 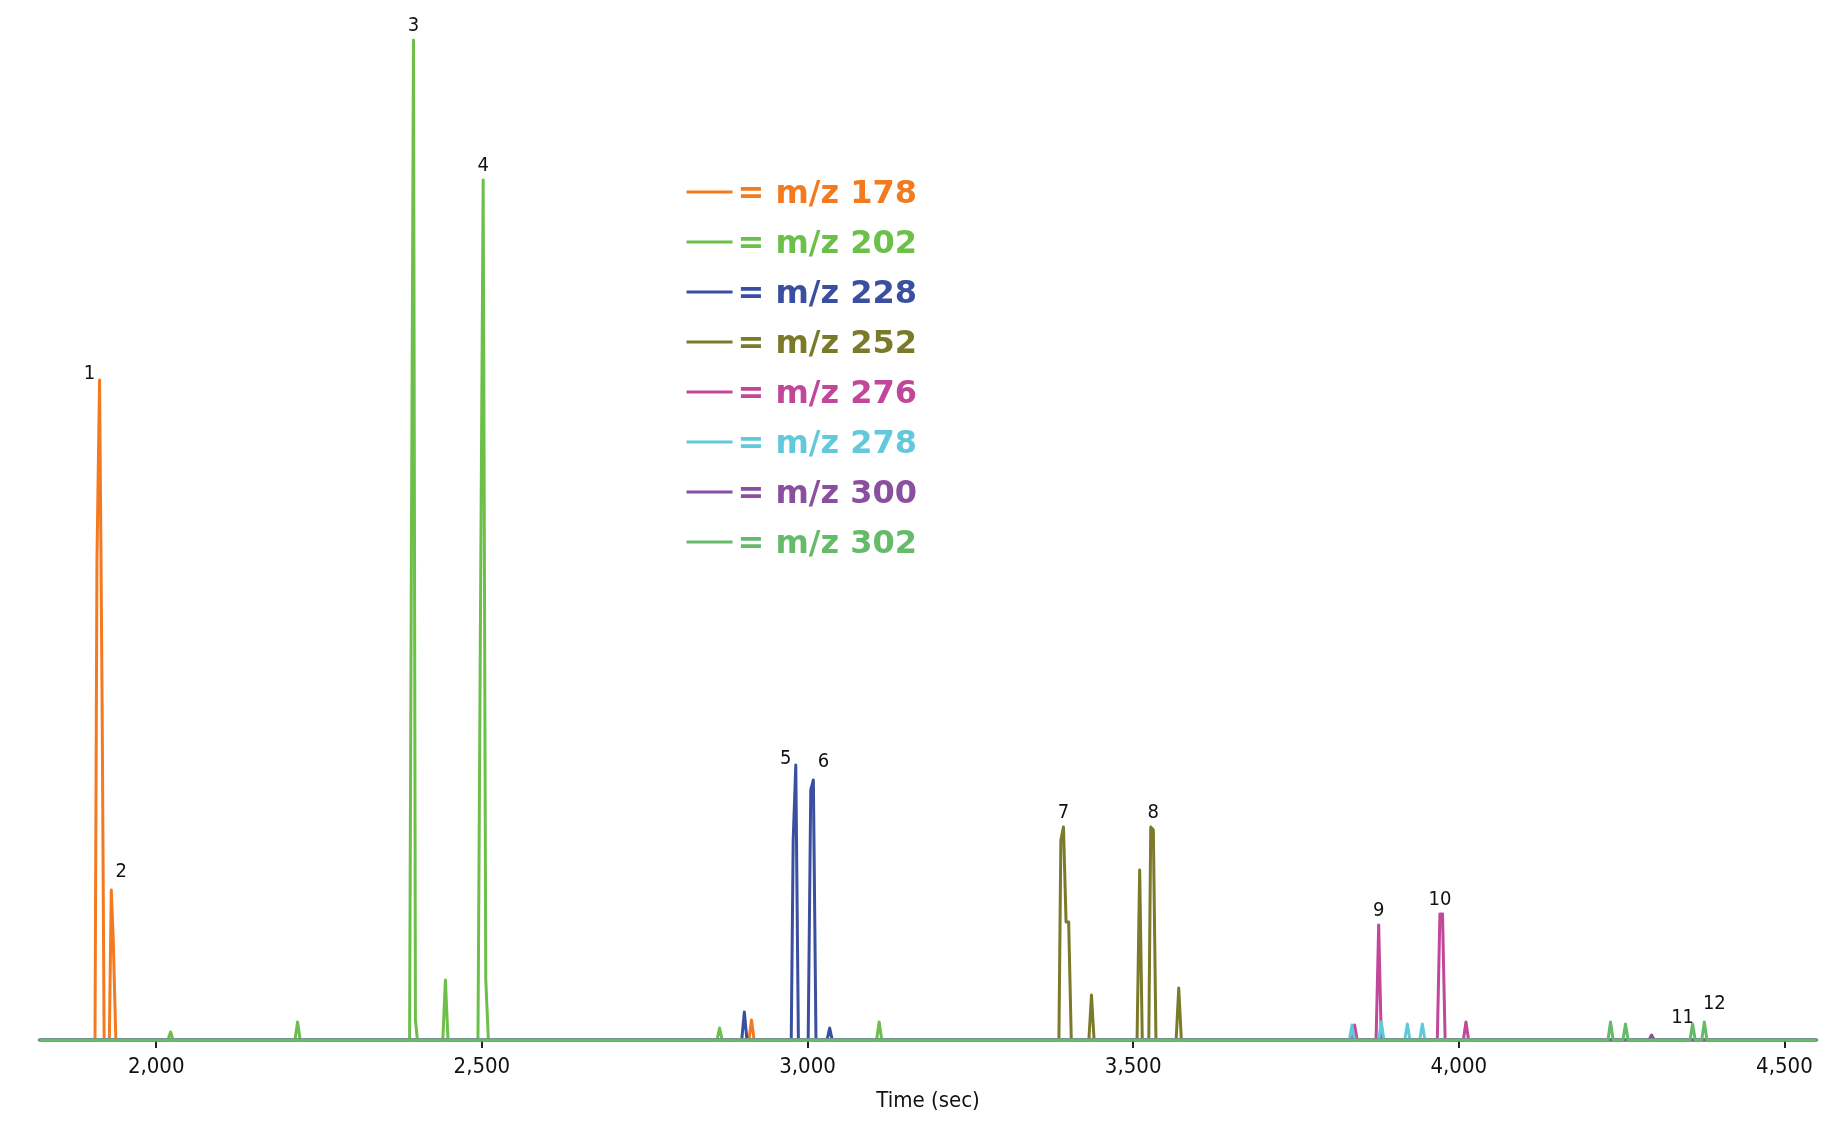 What do you see at coordinates (1133, 1065) in the screenshot?
I see `x-tick-label: 3,500` at bounding box center [1133, 1065].